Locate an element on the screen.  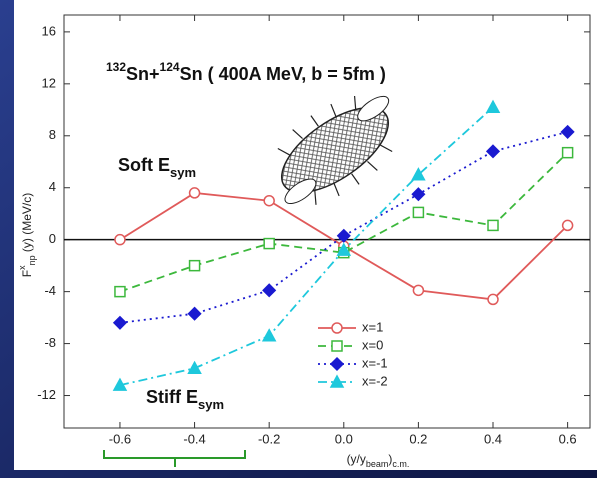
y-tick-label: -8 is located at coordinates (50, 342).